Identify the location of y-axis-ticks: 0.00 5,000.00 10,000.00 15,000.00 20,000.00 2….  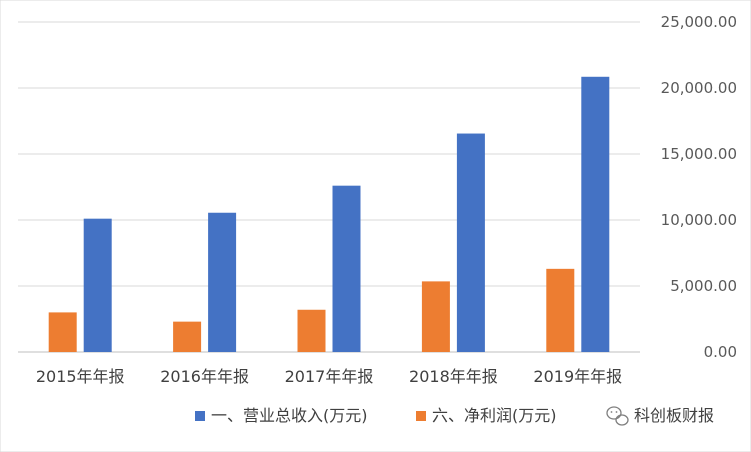
(699, 187).